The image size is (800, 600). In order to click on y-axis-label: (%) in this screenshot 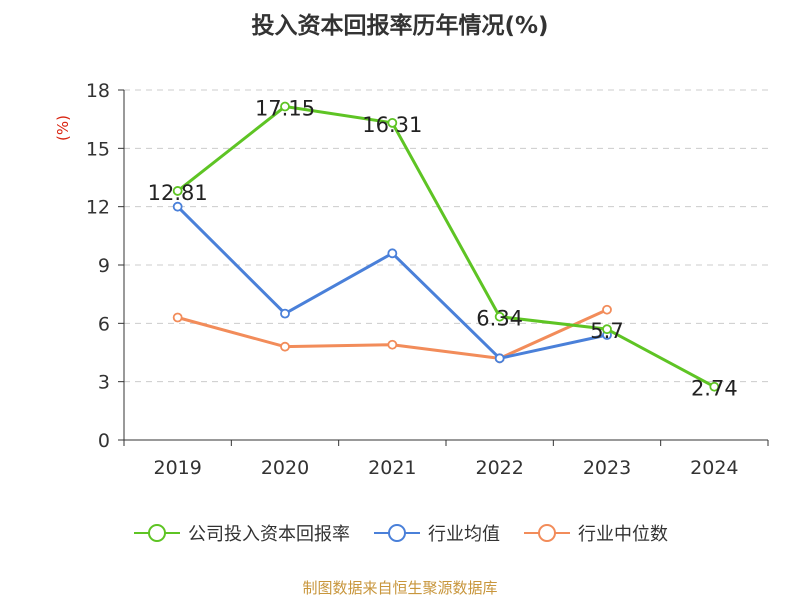, I will do `click(63, 128)`.